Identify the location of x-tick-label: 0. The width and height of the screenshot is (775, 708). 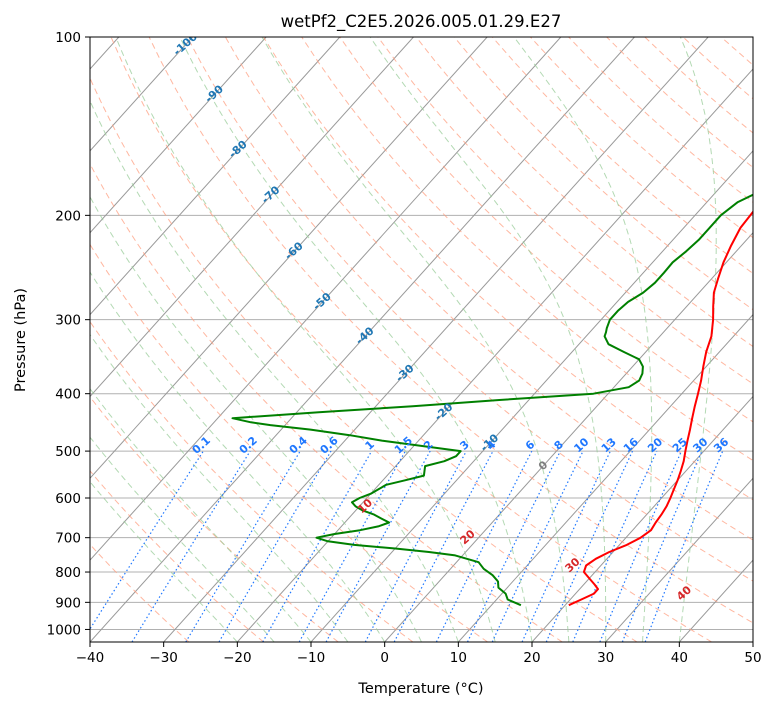
(384, 658).